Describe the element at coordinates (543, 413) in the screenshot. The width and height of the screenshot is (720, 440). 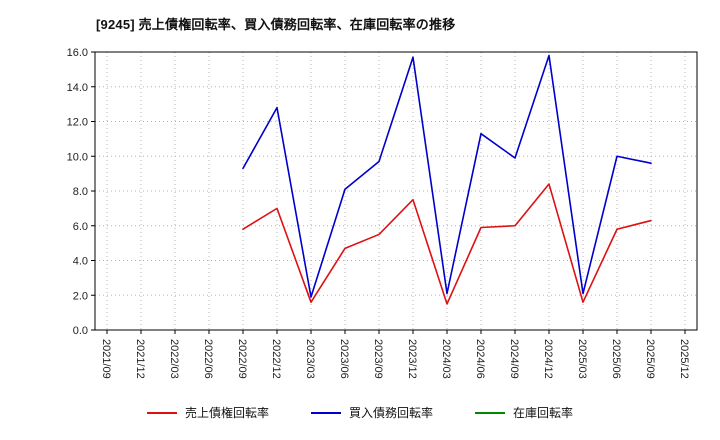
I see `legend-label-inventory: 在庫回転率` at that location.